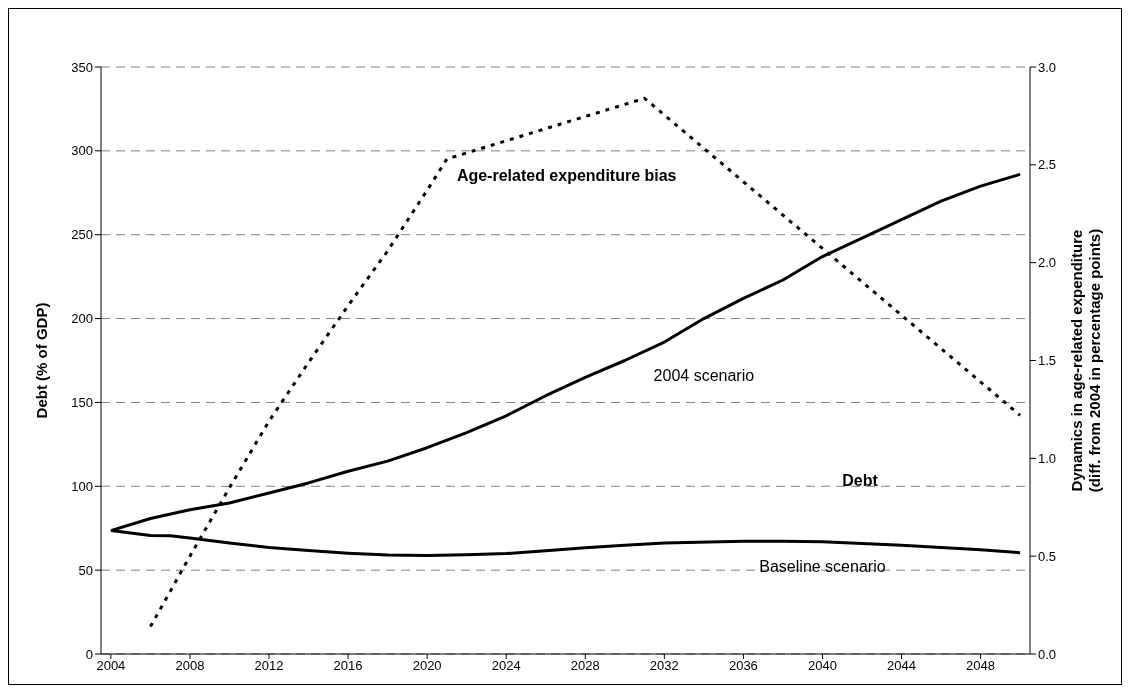 Image resolution: width=1130 pixels, height=693 pixels. I want to click on x-tick-label: 2040, so click(822, 666).